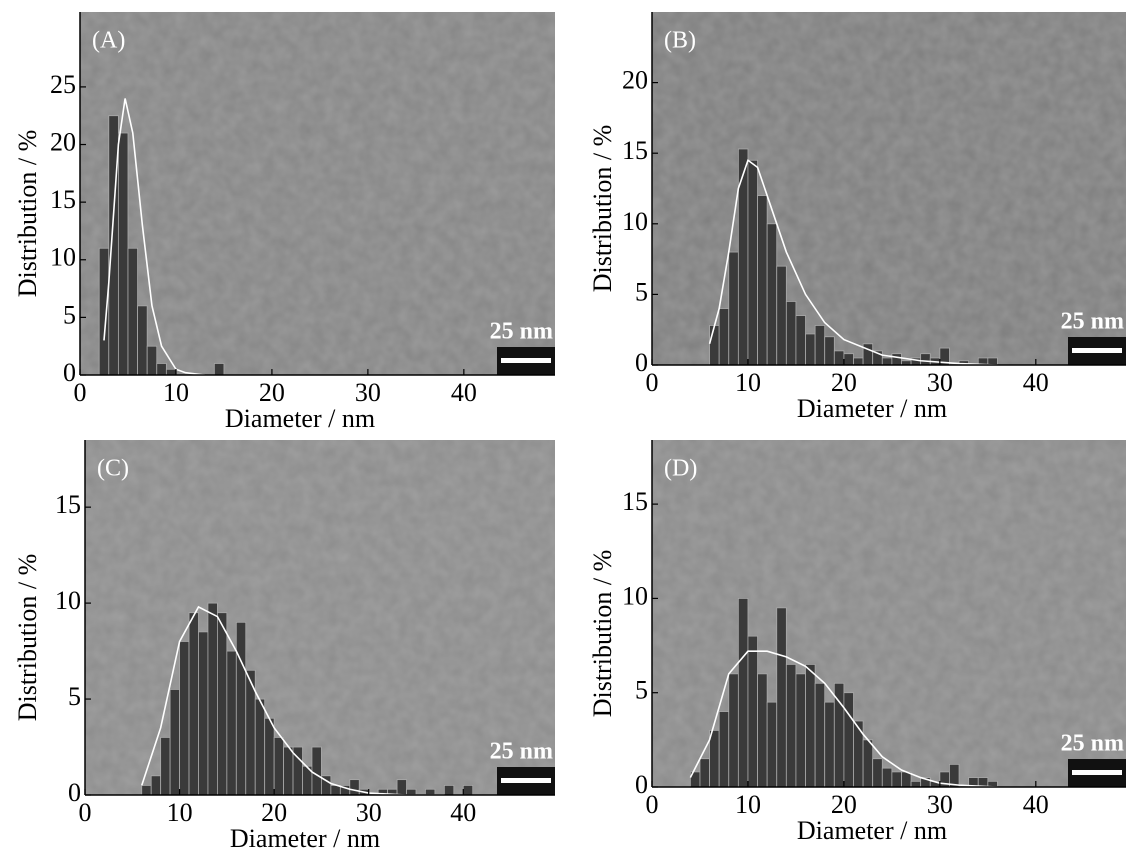  I want to click on panel-label: (D), so click(680, 469).